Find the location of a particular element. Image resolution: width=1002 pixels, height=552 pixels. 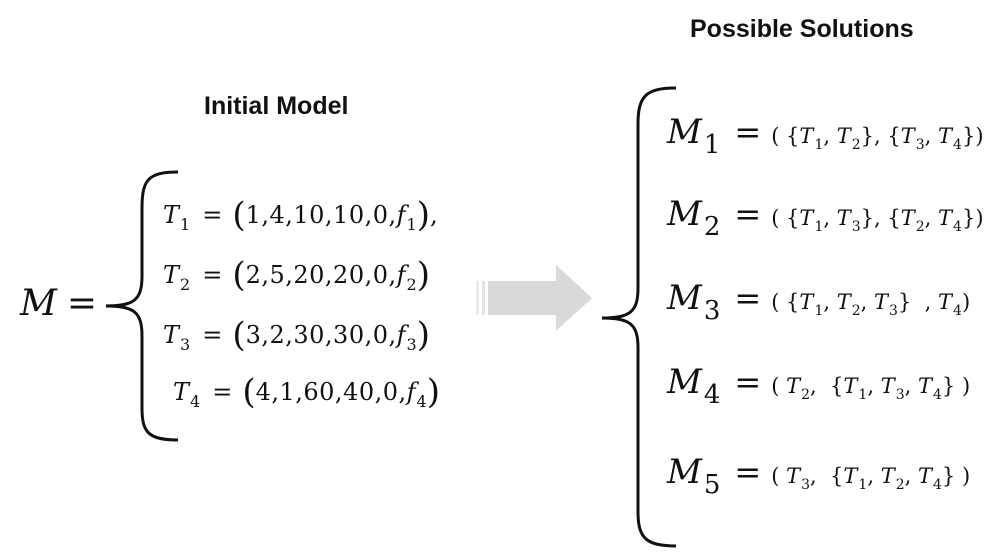

transition-arrow-icon is located at coordinates (534, 298).